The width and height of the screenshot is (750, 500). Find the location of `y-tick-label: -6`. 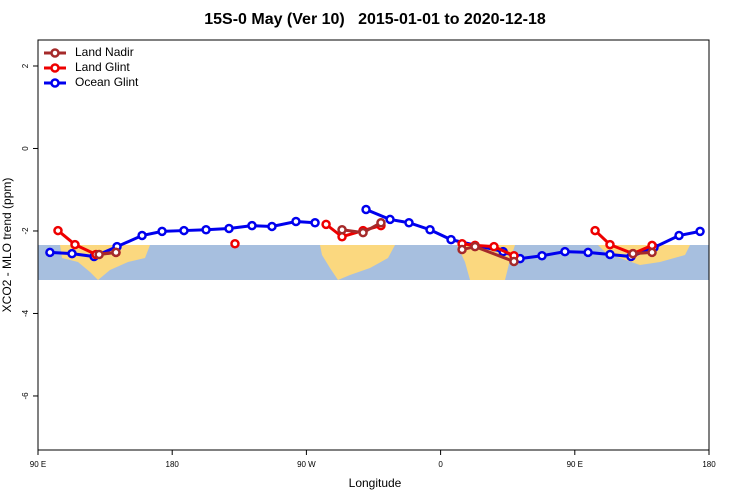

y-tick-label: -6 is located at coordinates (25, 396).